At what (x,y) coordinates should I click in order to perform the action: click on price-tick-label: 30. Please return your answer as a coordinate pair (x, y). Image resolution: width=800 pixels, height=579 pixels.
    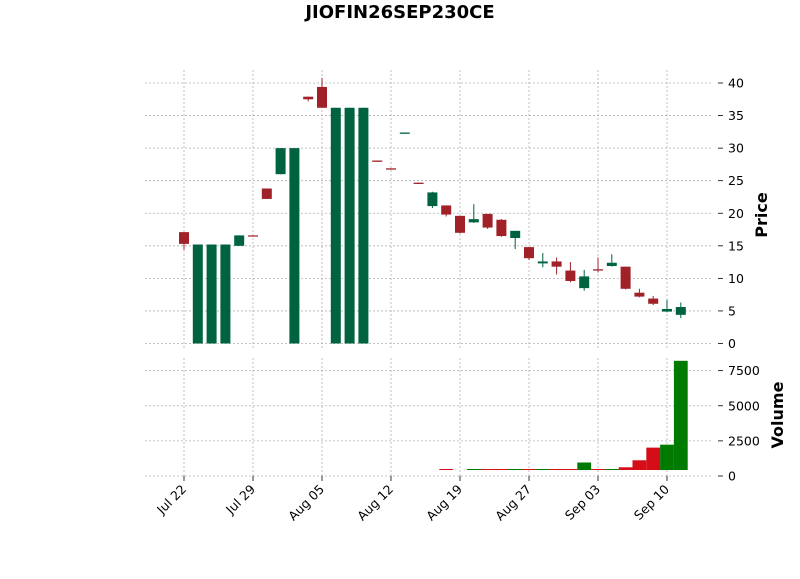
    Looking at the image, I should click on (736, 148).